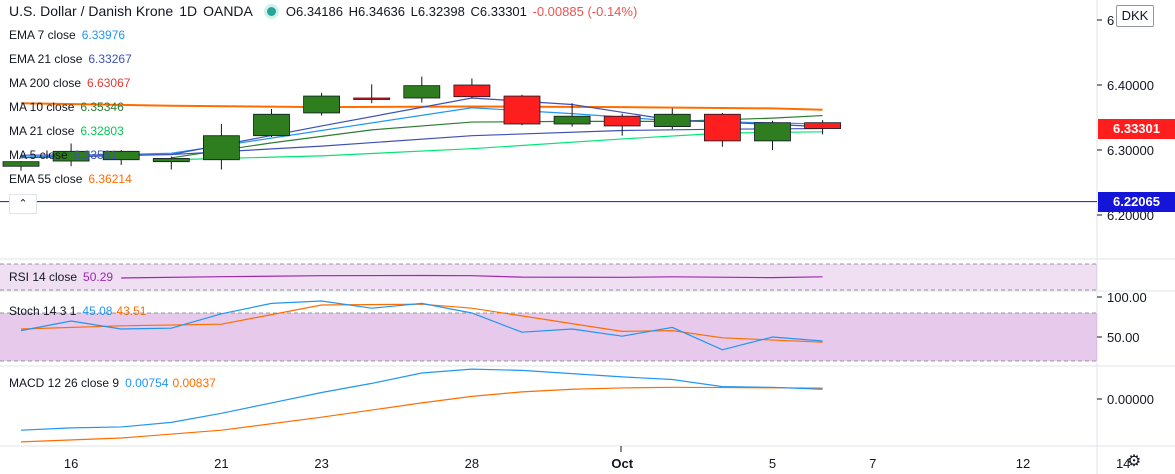 Image resolution: width=1175 pixels, height=474 pixels. Describe the element at coordinates (77, 311) in the screenshot. I see `legend-stoch: Stoch 14 3 1 45.08 43.51` at that location.